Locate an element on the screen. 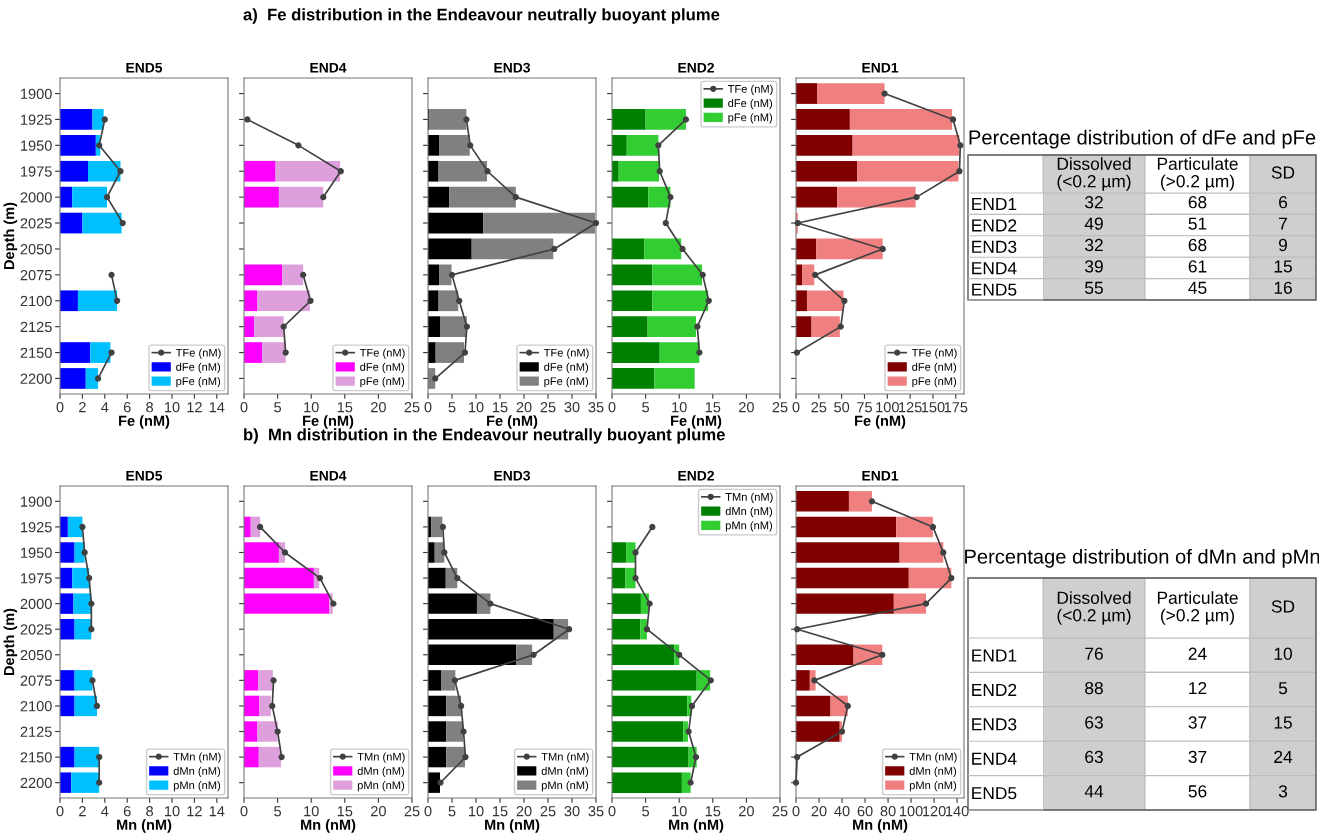  data-label: 44 is located at coordinates (1094, 791).